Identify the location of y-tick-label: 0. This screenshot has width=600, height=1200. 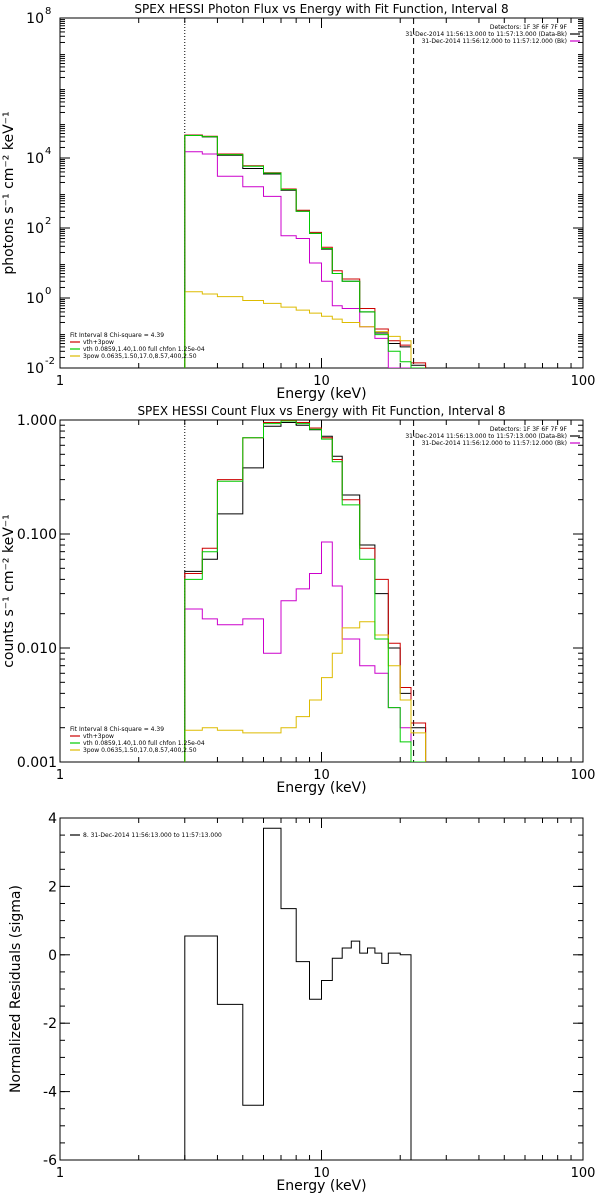
(52, 956).